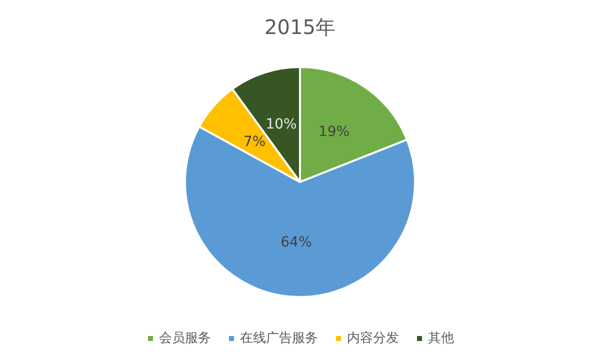  I want to click on legend-label: 内容分发, so click(373, 338).